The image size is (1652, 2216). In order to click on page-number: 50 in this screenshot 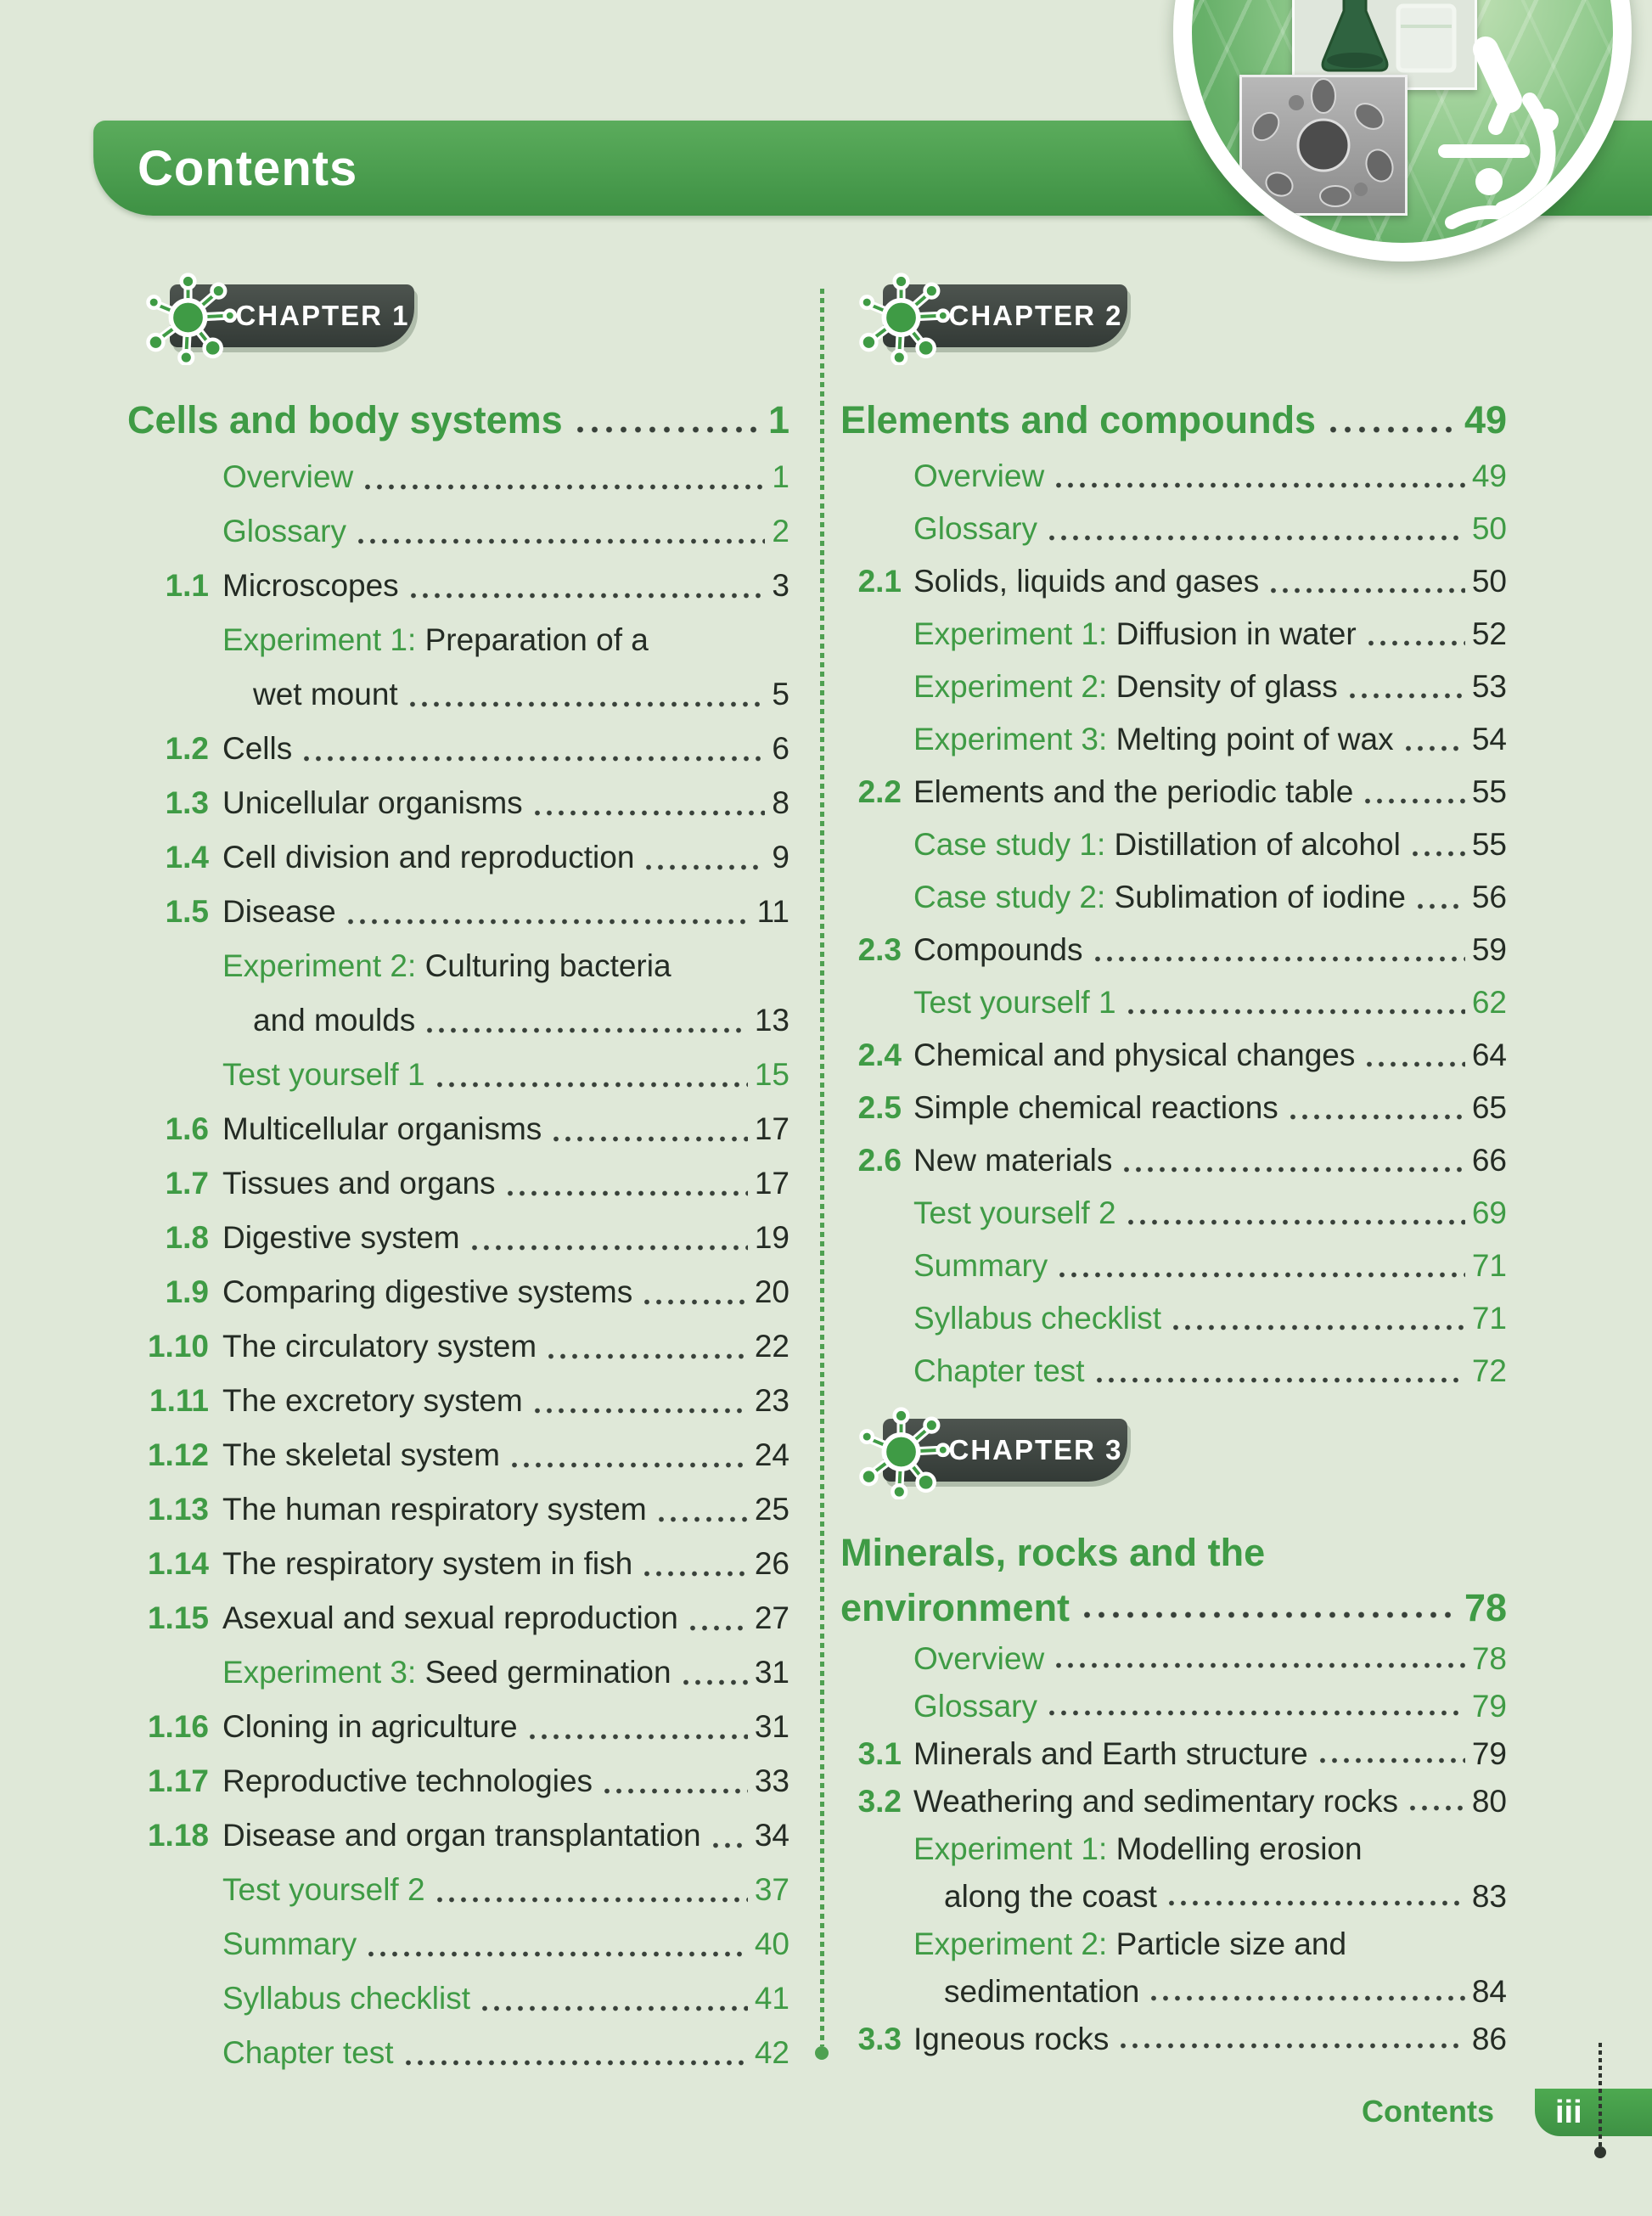, I will do `click(1489, 581)`.